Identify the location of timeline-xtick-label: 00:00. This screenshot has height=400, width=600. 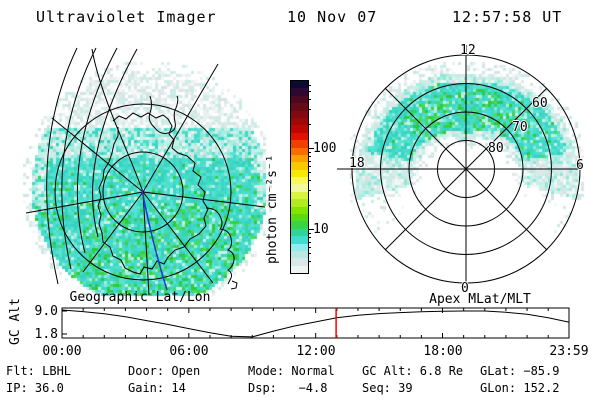
(62, 351).